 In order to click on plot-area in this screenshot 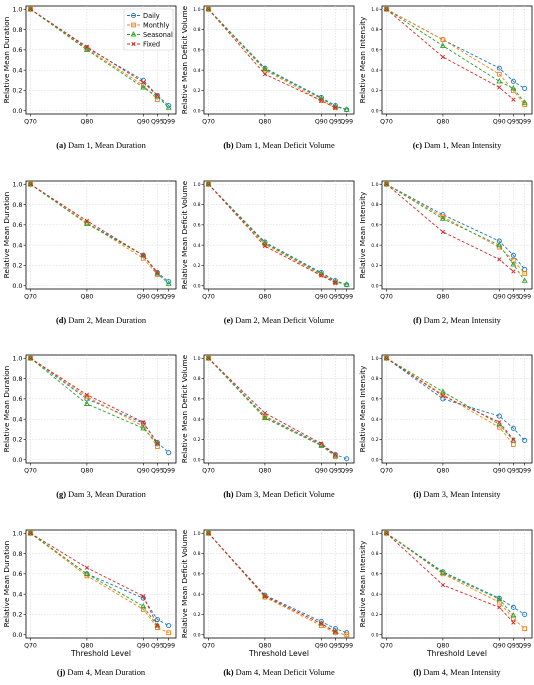, I will do `click(457, 235)`.